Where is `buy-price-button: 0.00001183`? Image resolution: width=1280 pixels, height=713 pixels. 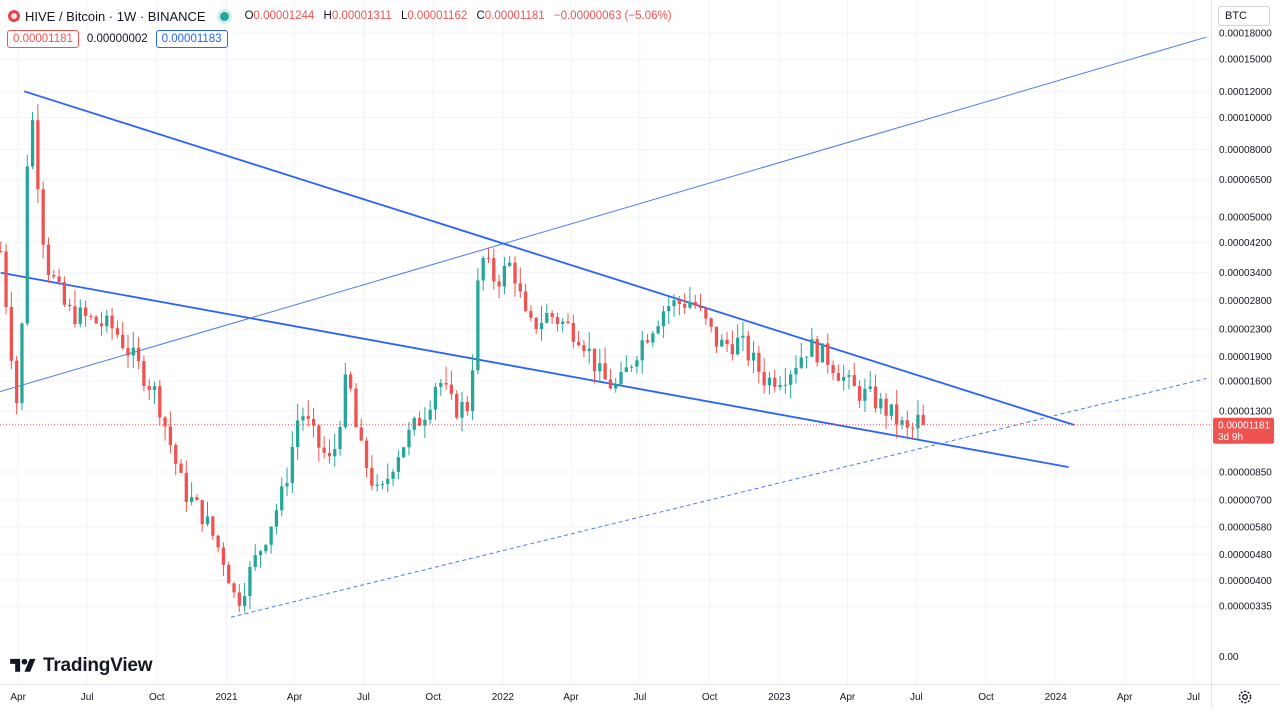
buy-price-button: 0.00001183 is located at coordinates (191, 39).